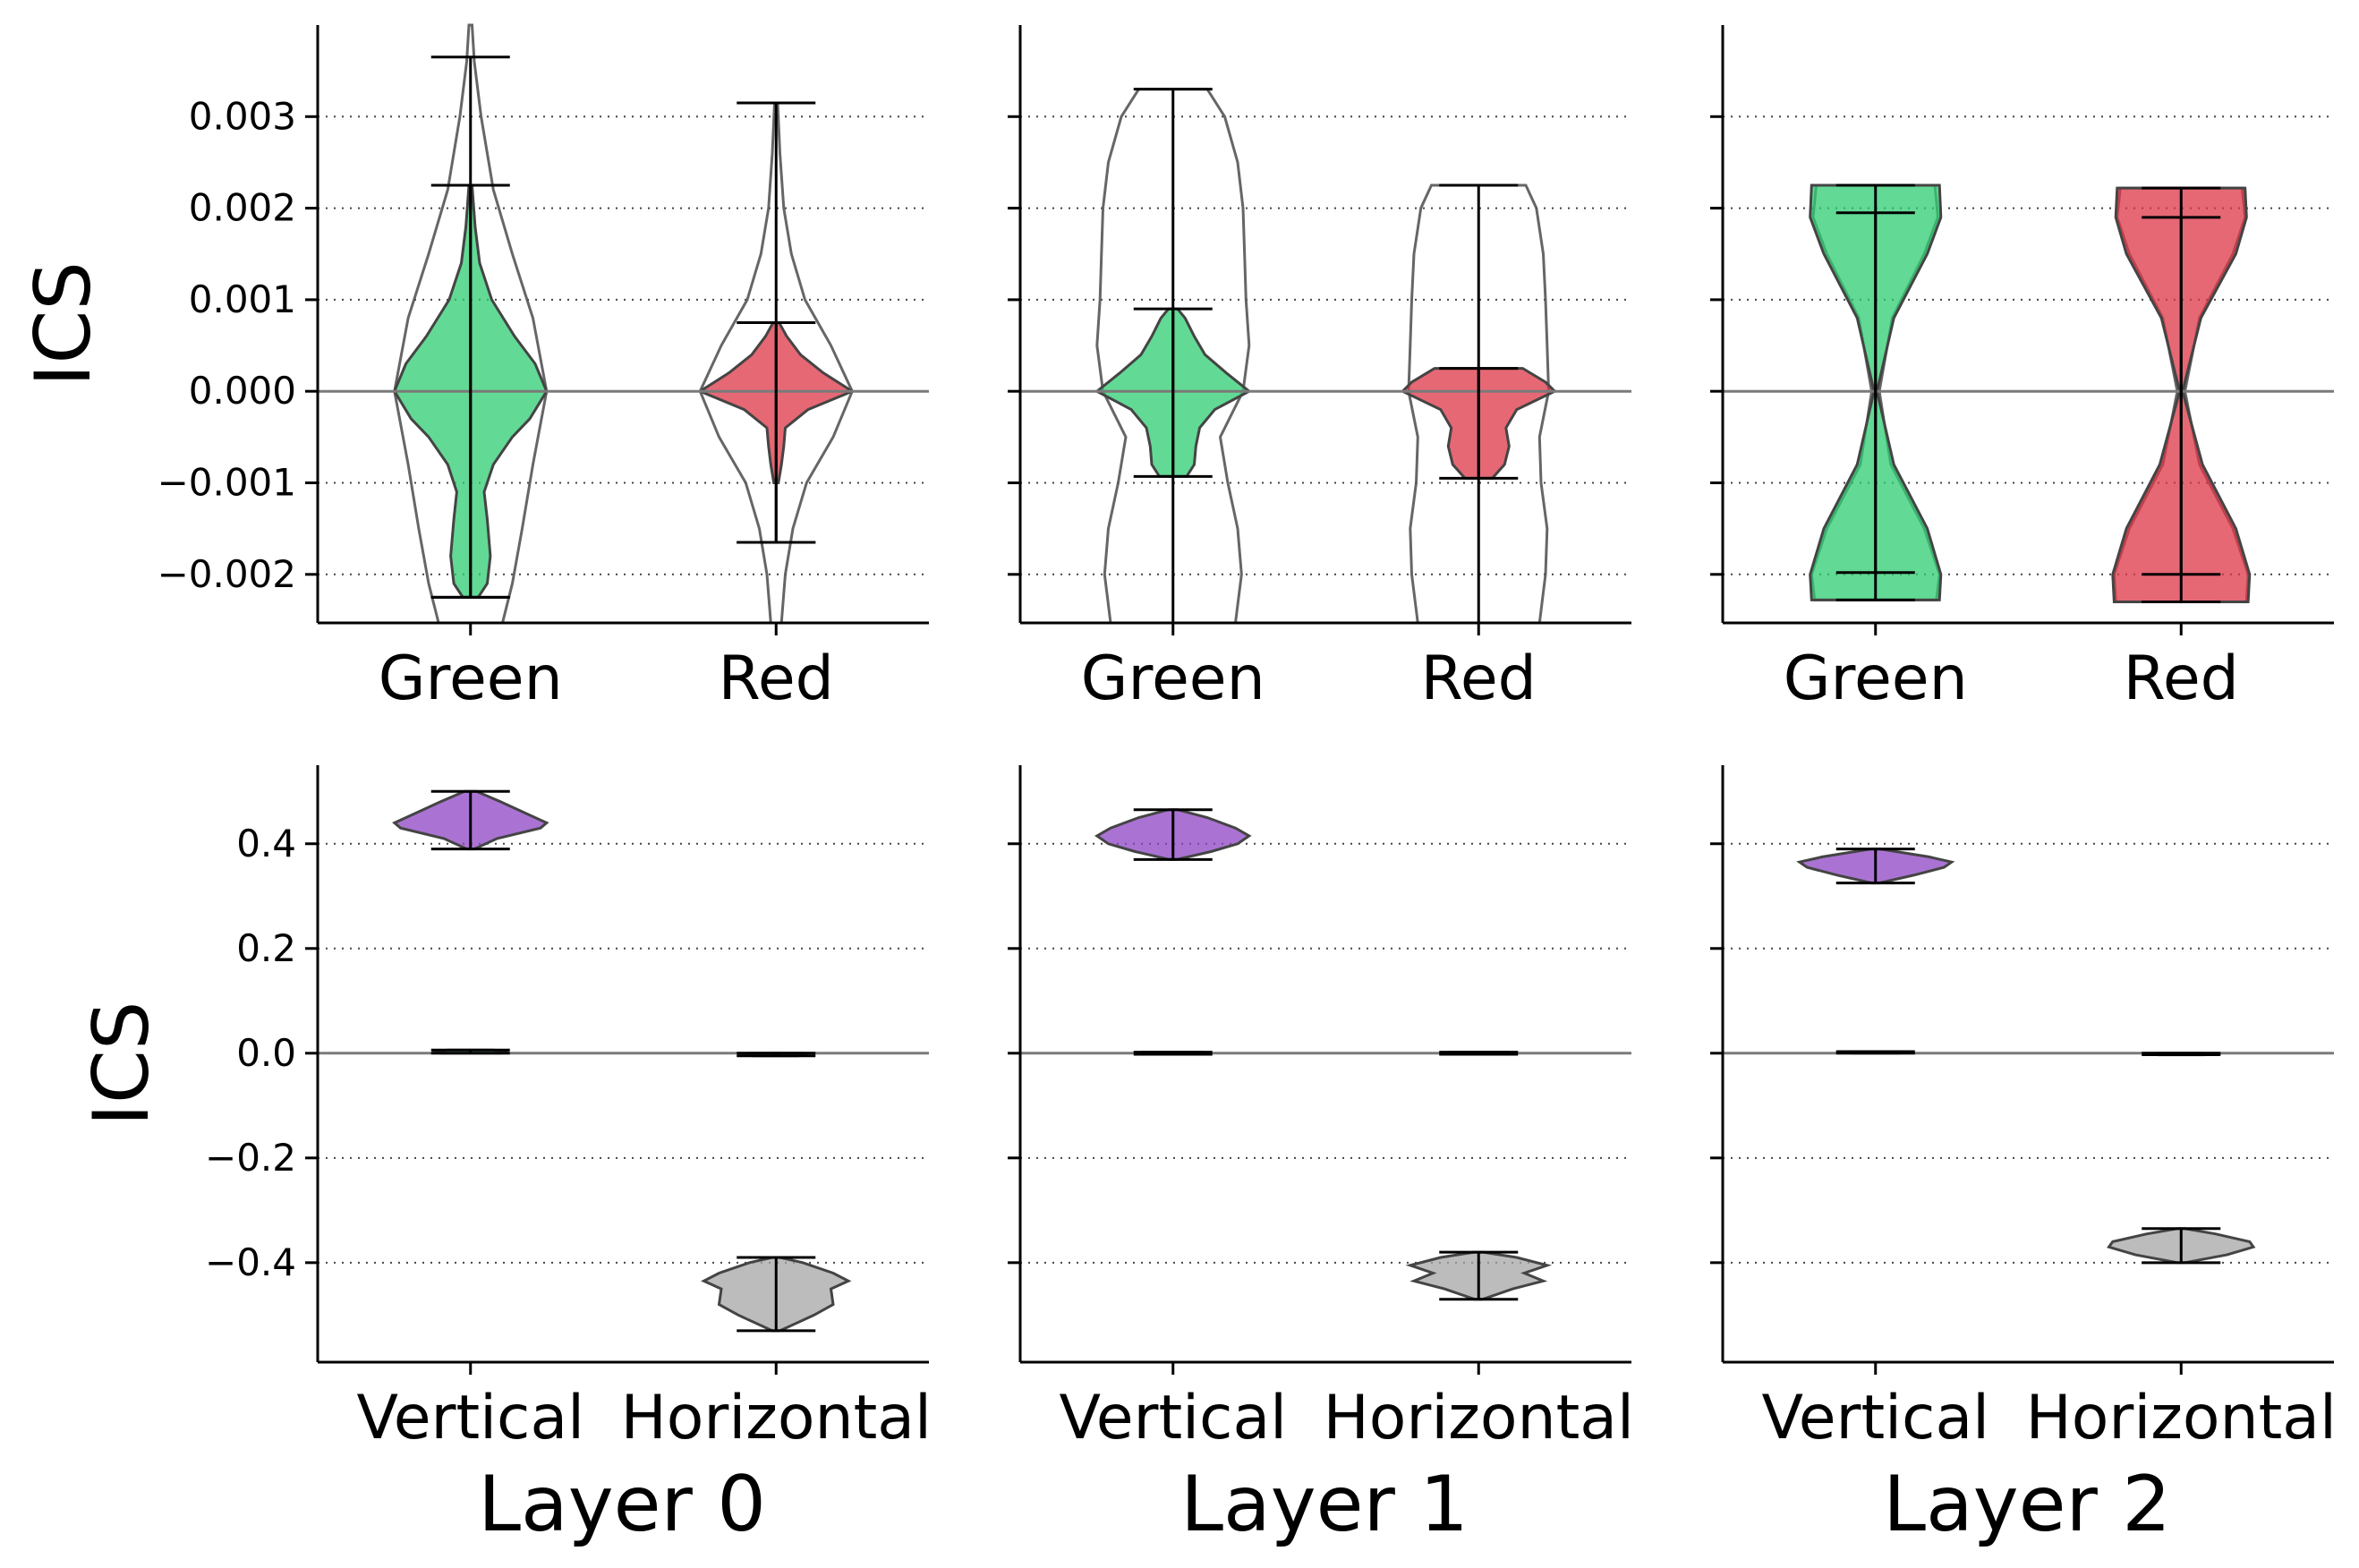  What do you see at coordinates (2022, 369) in the screenshot?
I see `panel-0-2: Green Red` at bounding box center [2022, 369].